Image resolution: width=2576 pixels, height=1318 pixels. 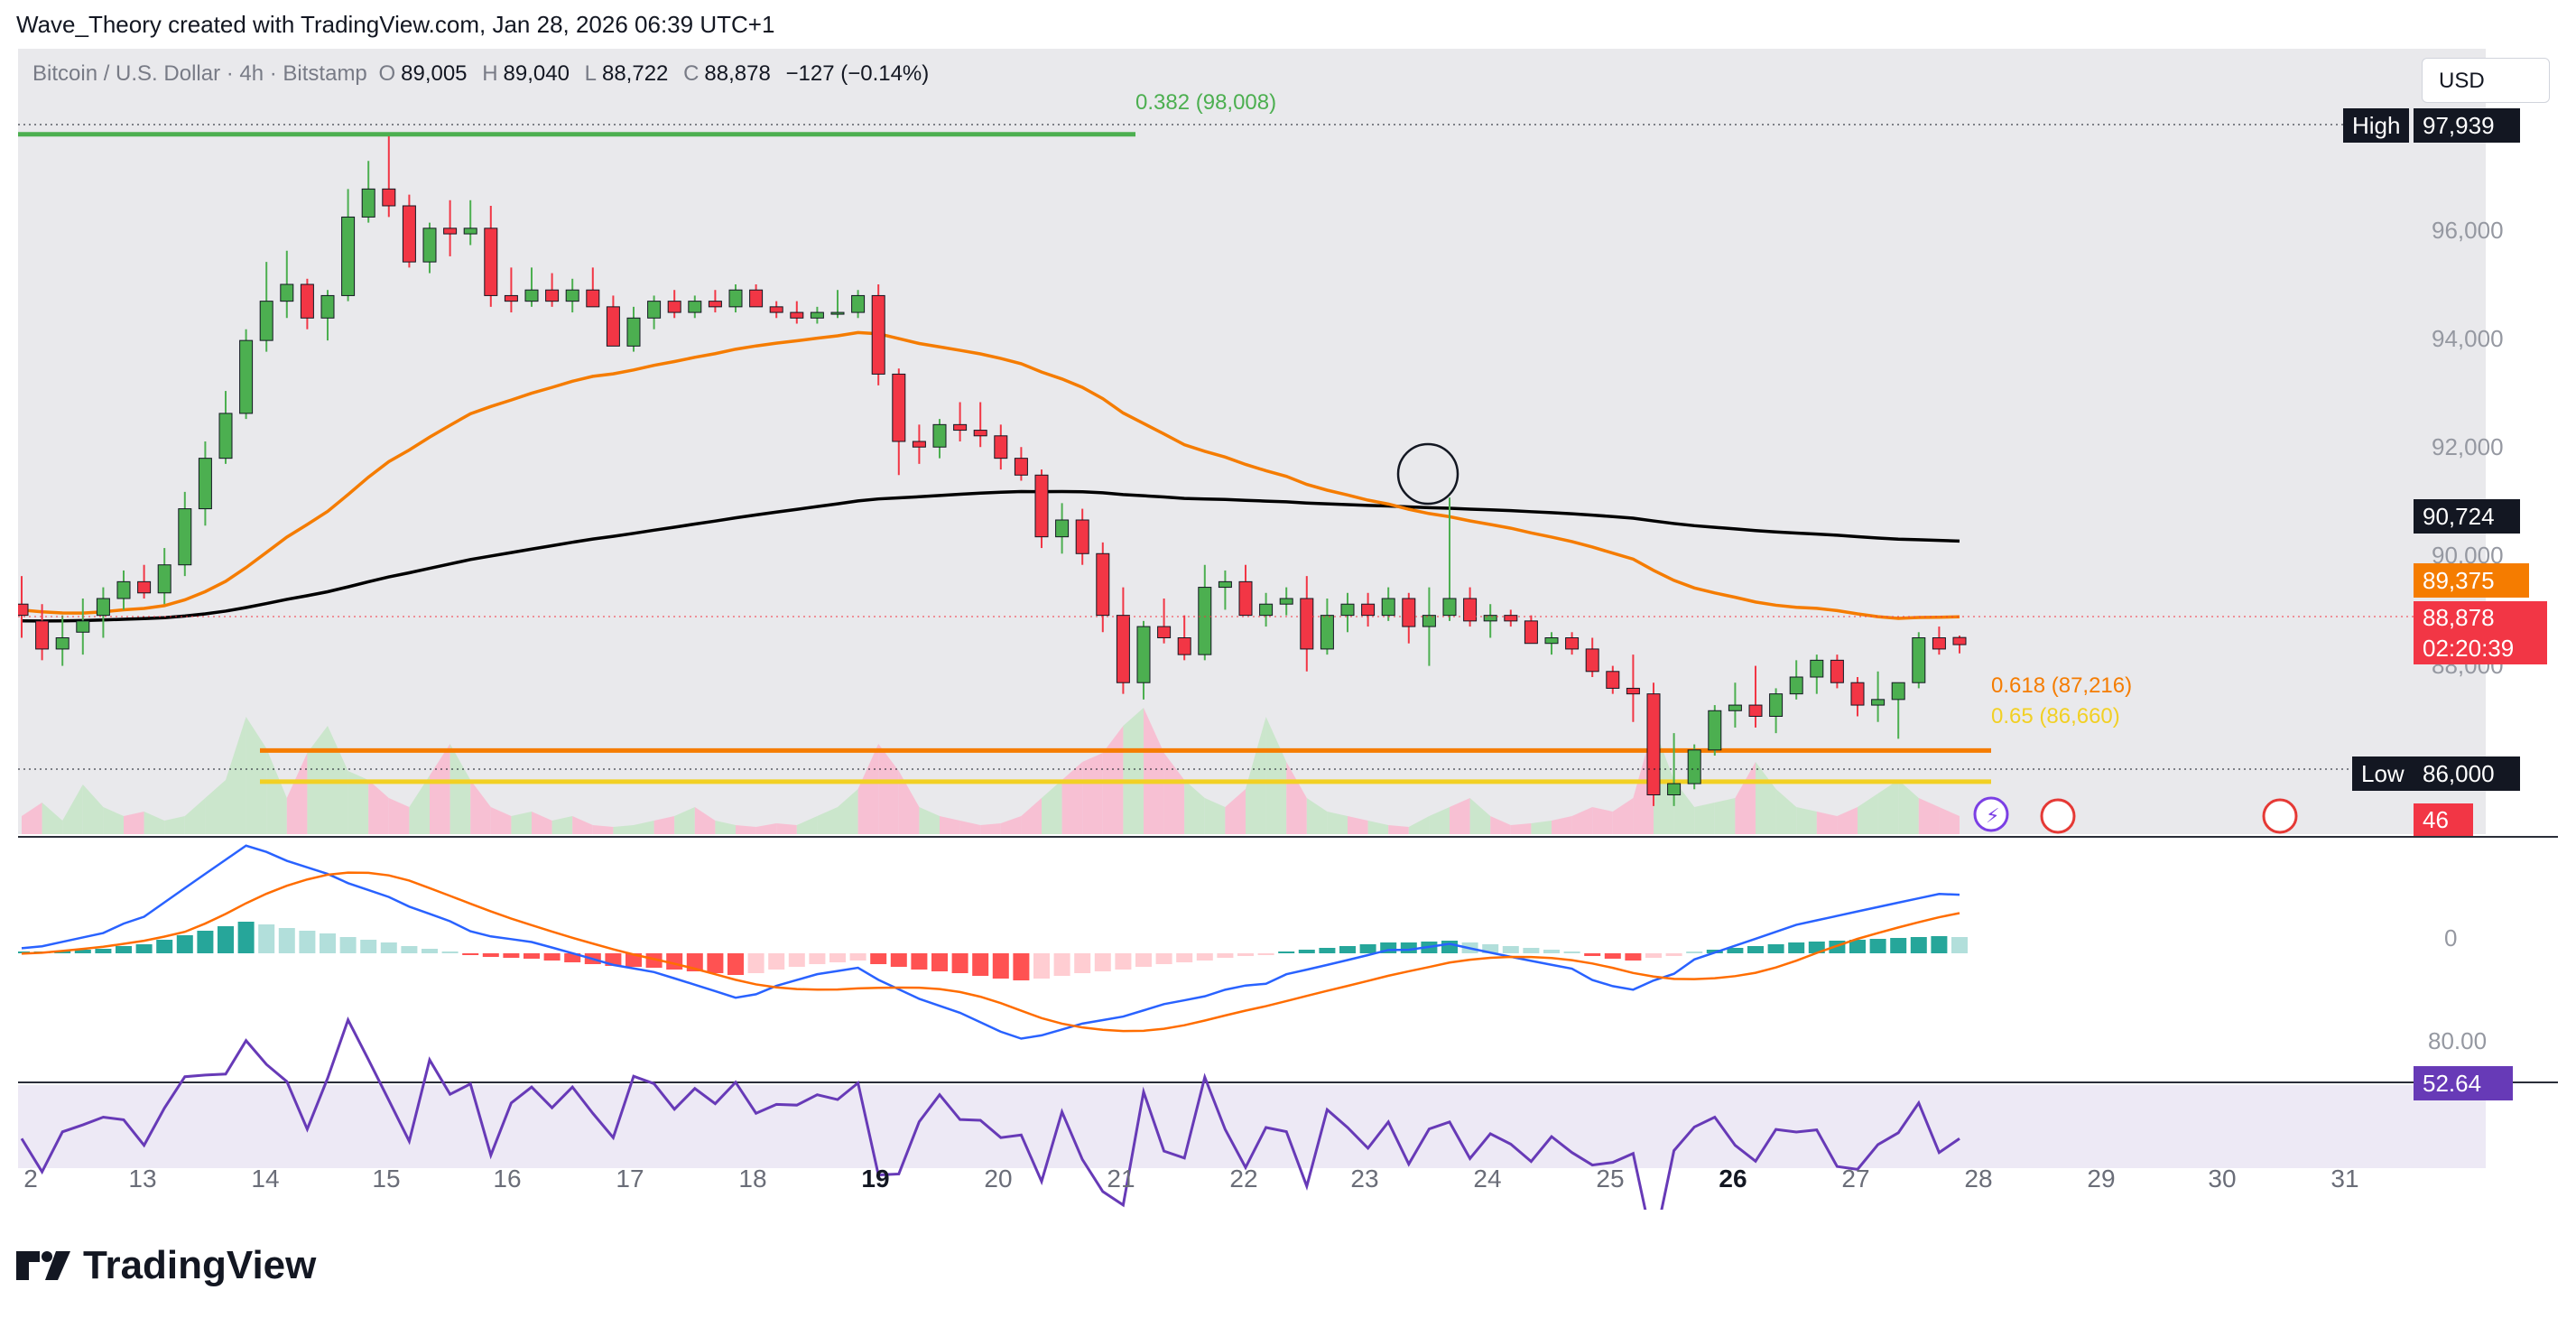 I want to click on volume-value-label: 46, so click(x=2443, y=820).